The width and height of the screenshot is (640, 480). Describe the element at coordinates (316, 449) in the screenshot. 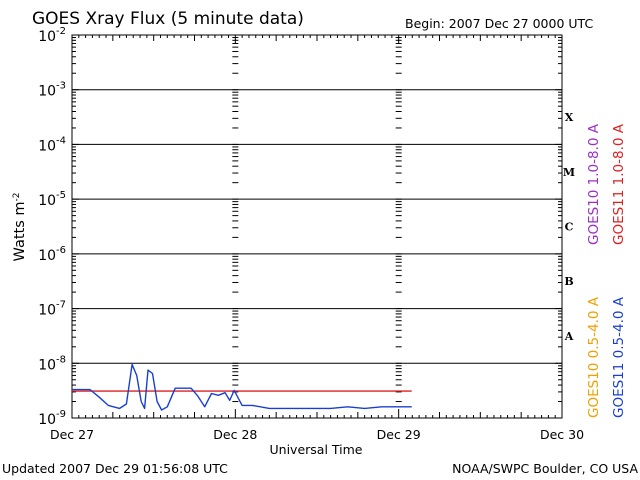

I see `x-axis-label: Universal Time` at that location.